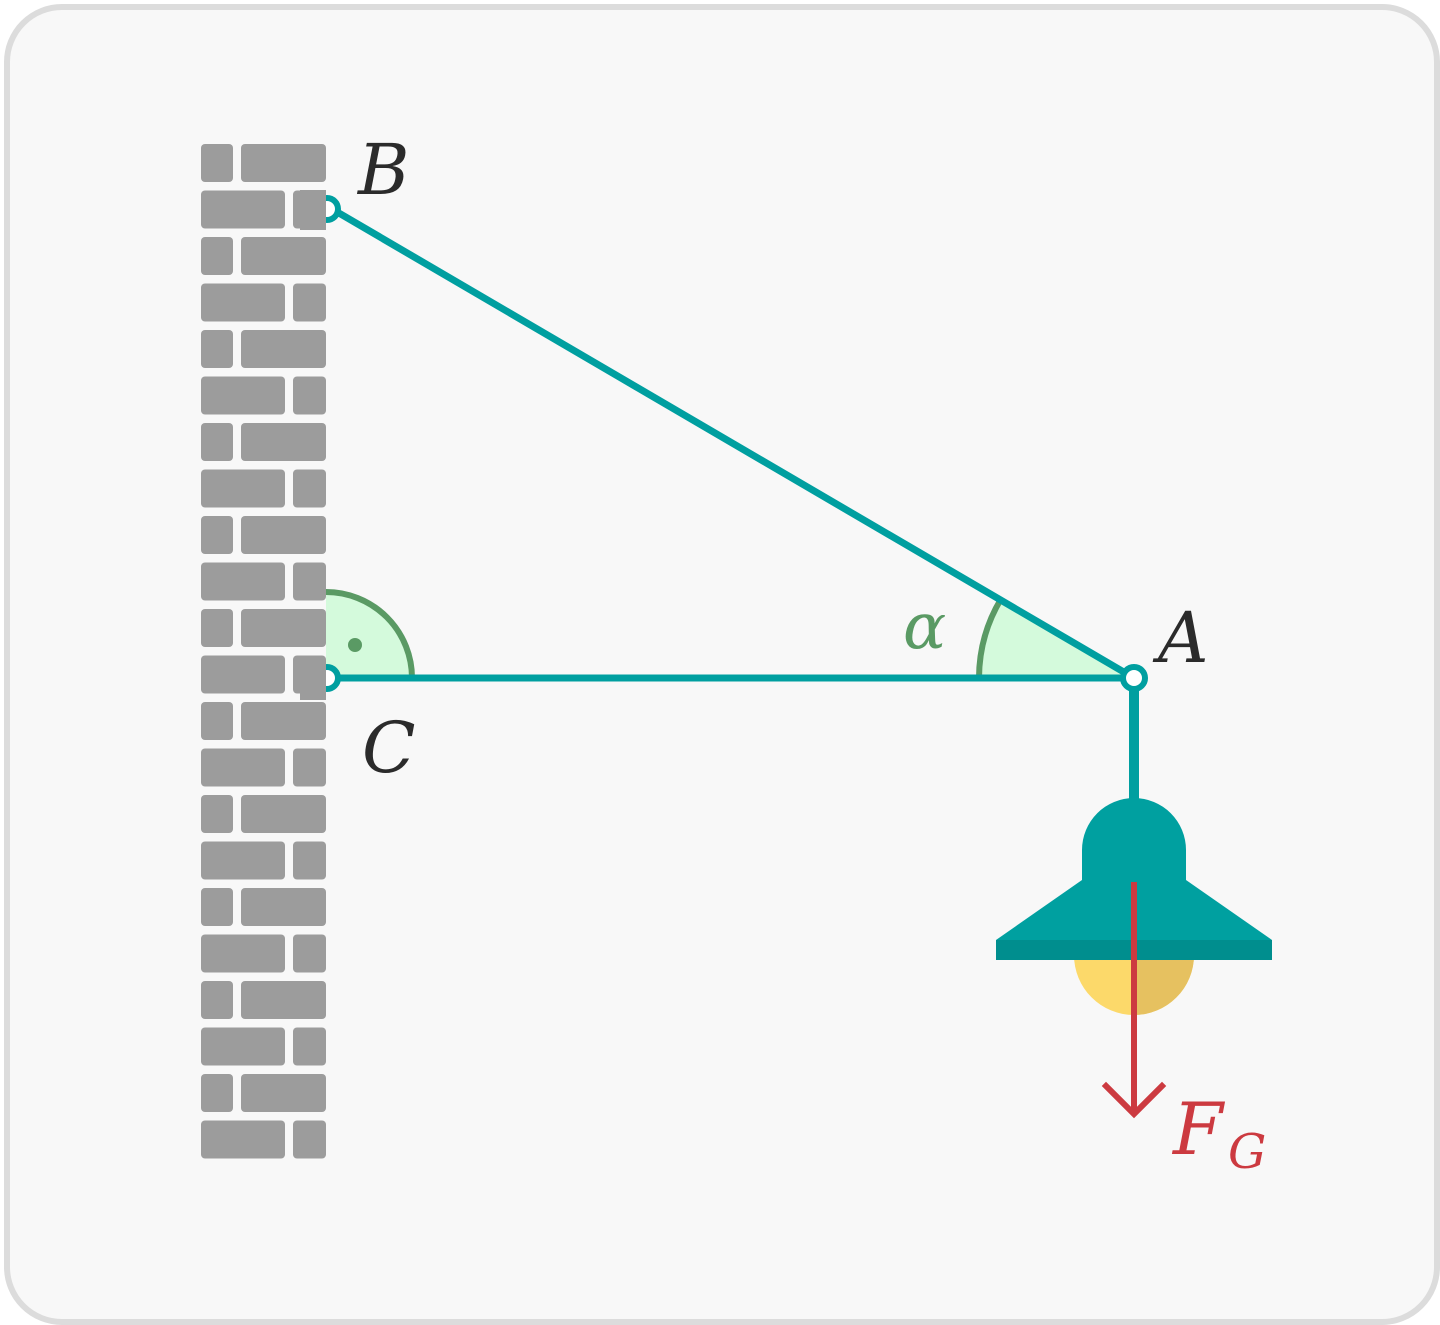  I want to click on label-angle-alpha: α, so click(924, 627).